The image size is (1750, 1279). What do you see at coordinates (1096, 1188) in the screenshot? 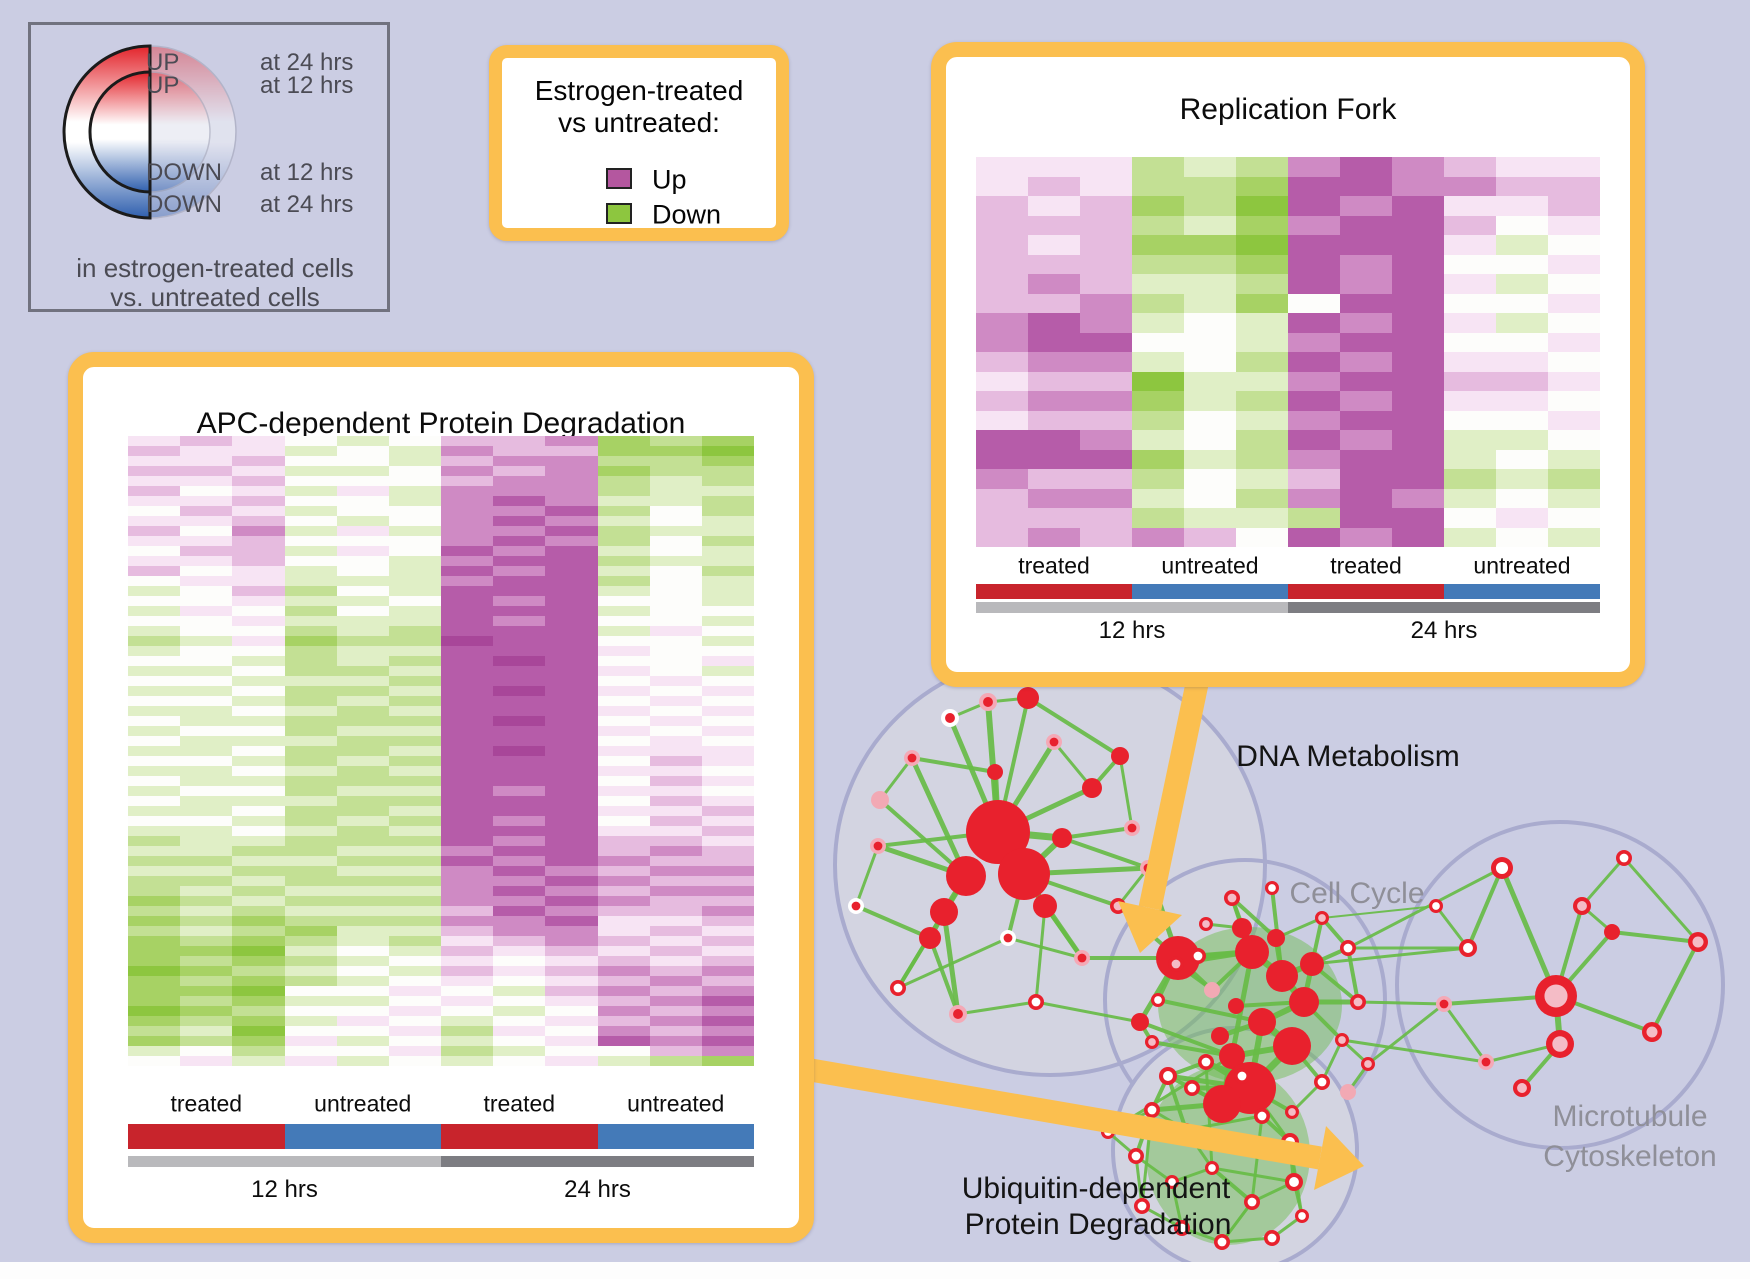
I see `network-label-ubiquitin-dependent: Ubiquitin-dependent` at bounding box center [1096, 1188].